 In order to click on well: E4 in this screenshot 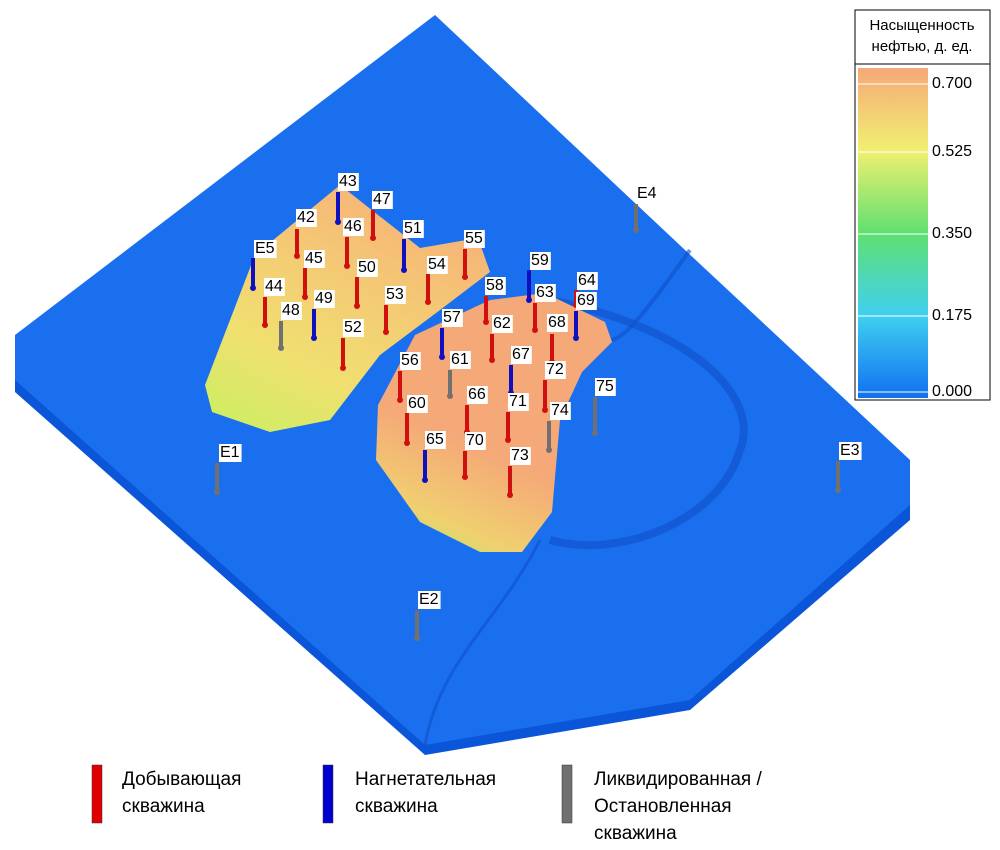, I will do `click(646, 209)`.